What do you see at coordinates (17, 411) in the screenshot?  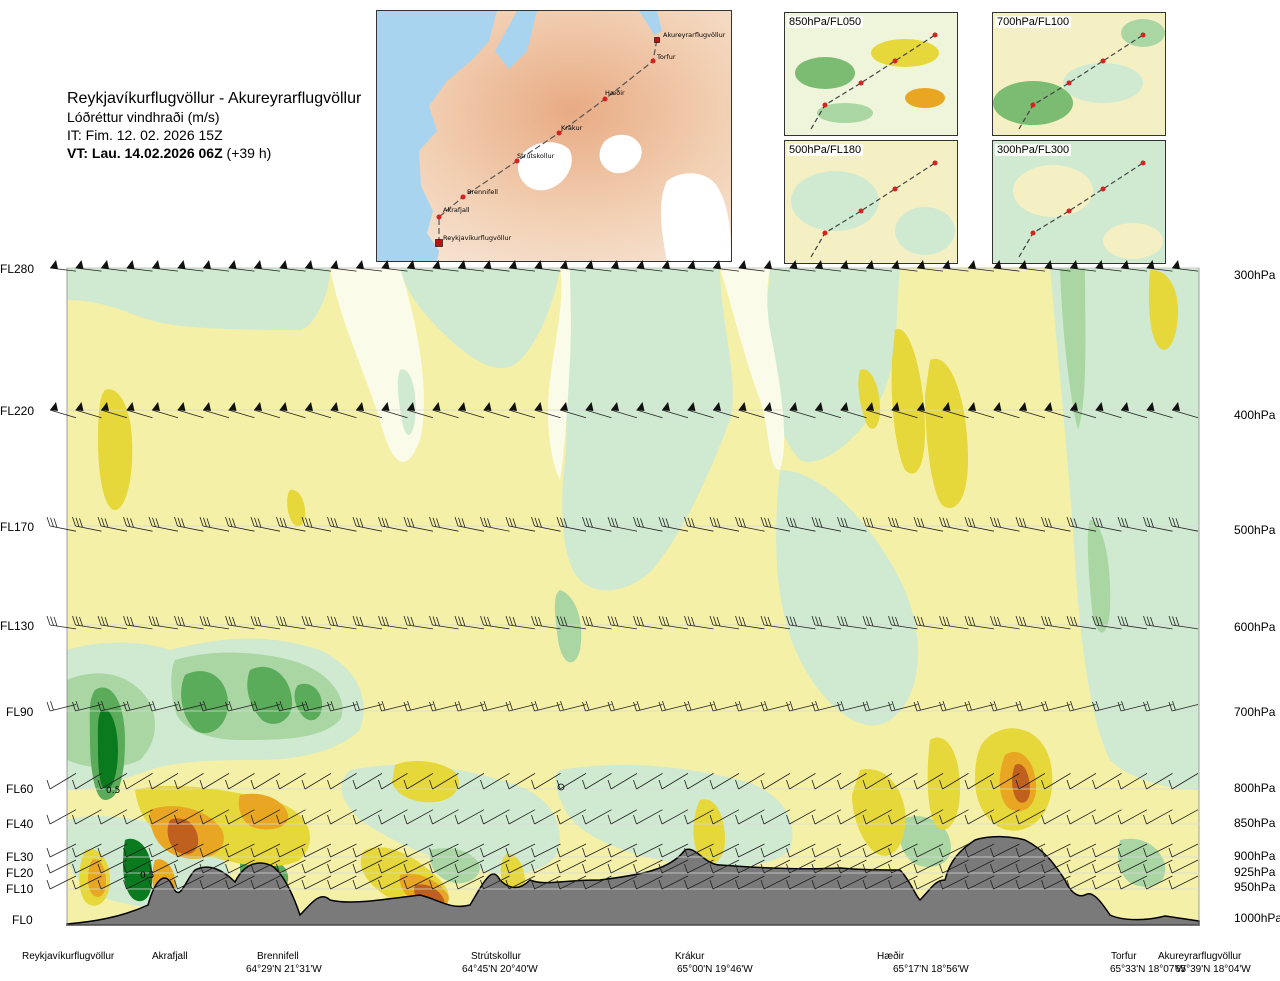 I see `fl-label-fl220: FL220` at bounding box center [17, 411].